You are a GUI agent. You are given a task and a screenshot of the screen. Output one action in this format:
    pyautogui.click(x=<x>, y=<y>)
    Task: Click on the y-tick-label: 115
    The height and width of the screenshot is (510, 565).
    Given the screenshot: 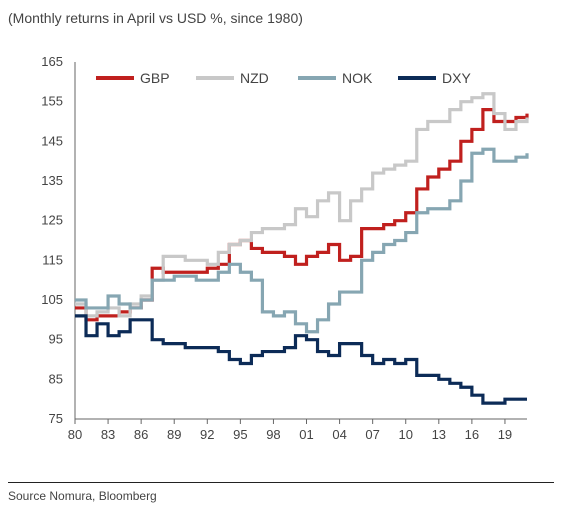 What is the action you would take?
    pyautogui.click(x=52, y=259)
    